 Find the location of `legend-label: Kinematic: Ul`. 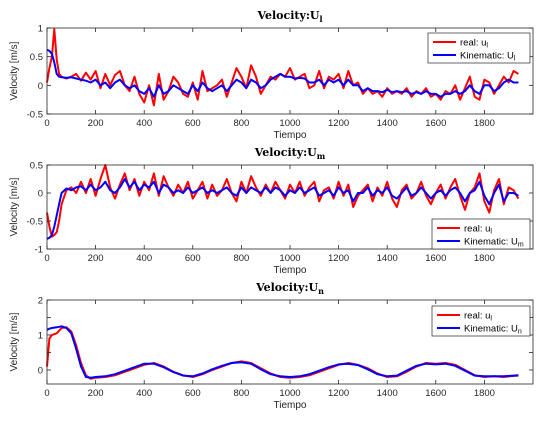

legend-label: Kinematic: Ul is located at coordinates (488, 57).